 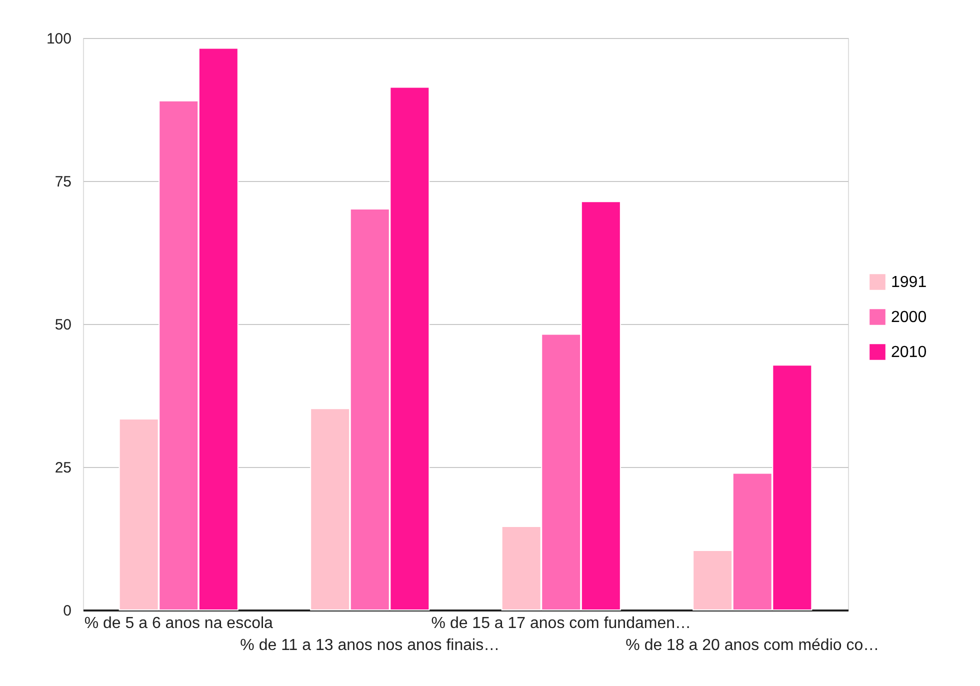 I want to click on y-tick-label: 50, so click(x=63, y=325).